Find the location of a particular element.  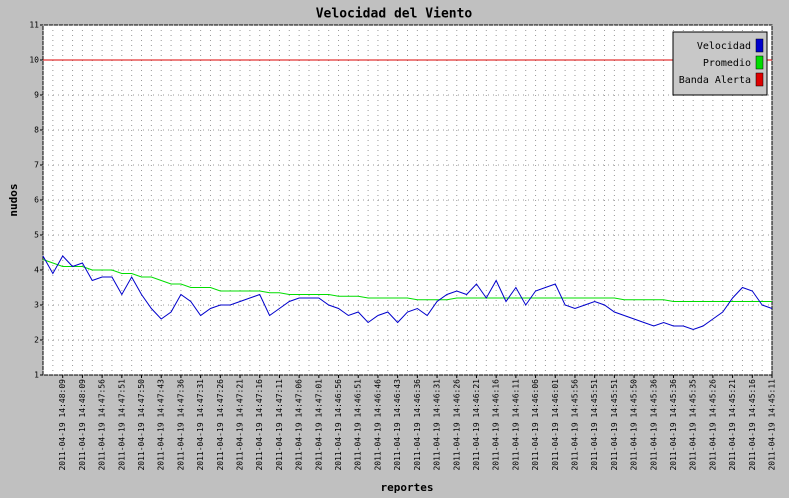

x-tick-label: 2011-04-19 14:47:16 is located at coordinates (259, 425).